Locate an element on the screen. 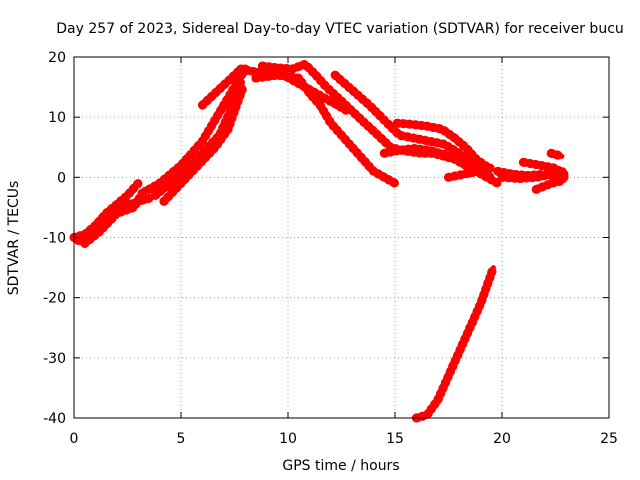 The width and height of the screenshot is (640, 480). x-tick-label: 10 is located at coordinates (288, 439).